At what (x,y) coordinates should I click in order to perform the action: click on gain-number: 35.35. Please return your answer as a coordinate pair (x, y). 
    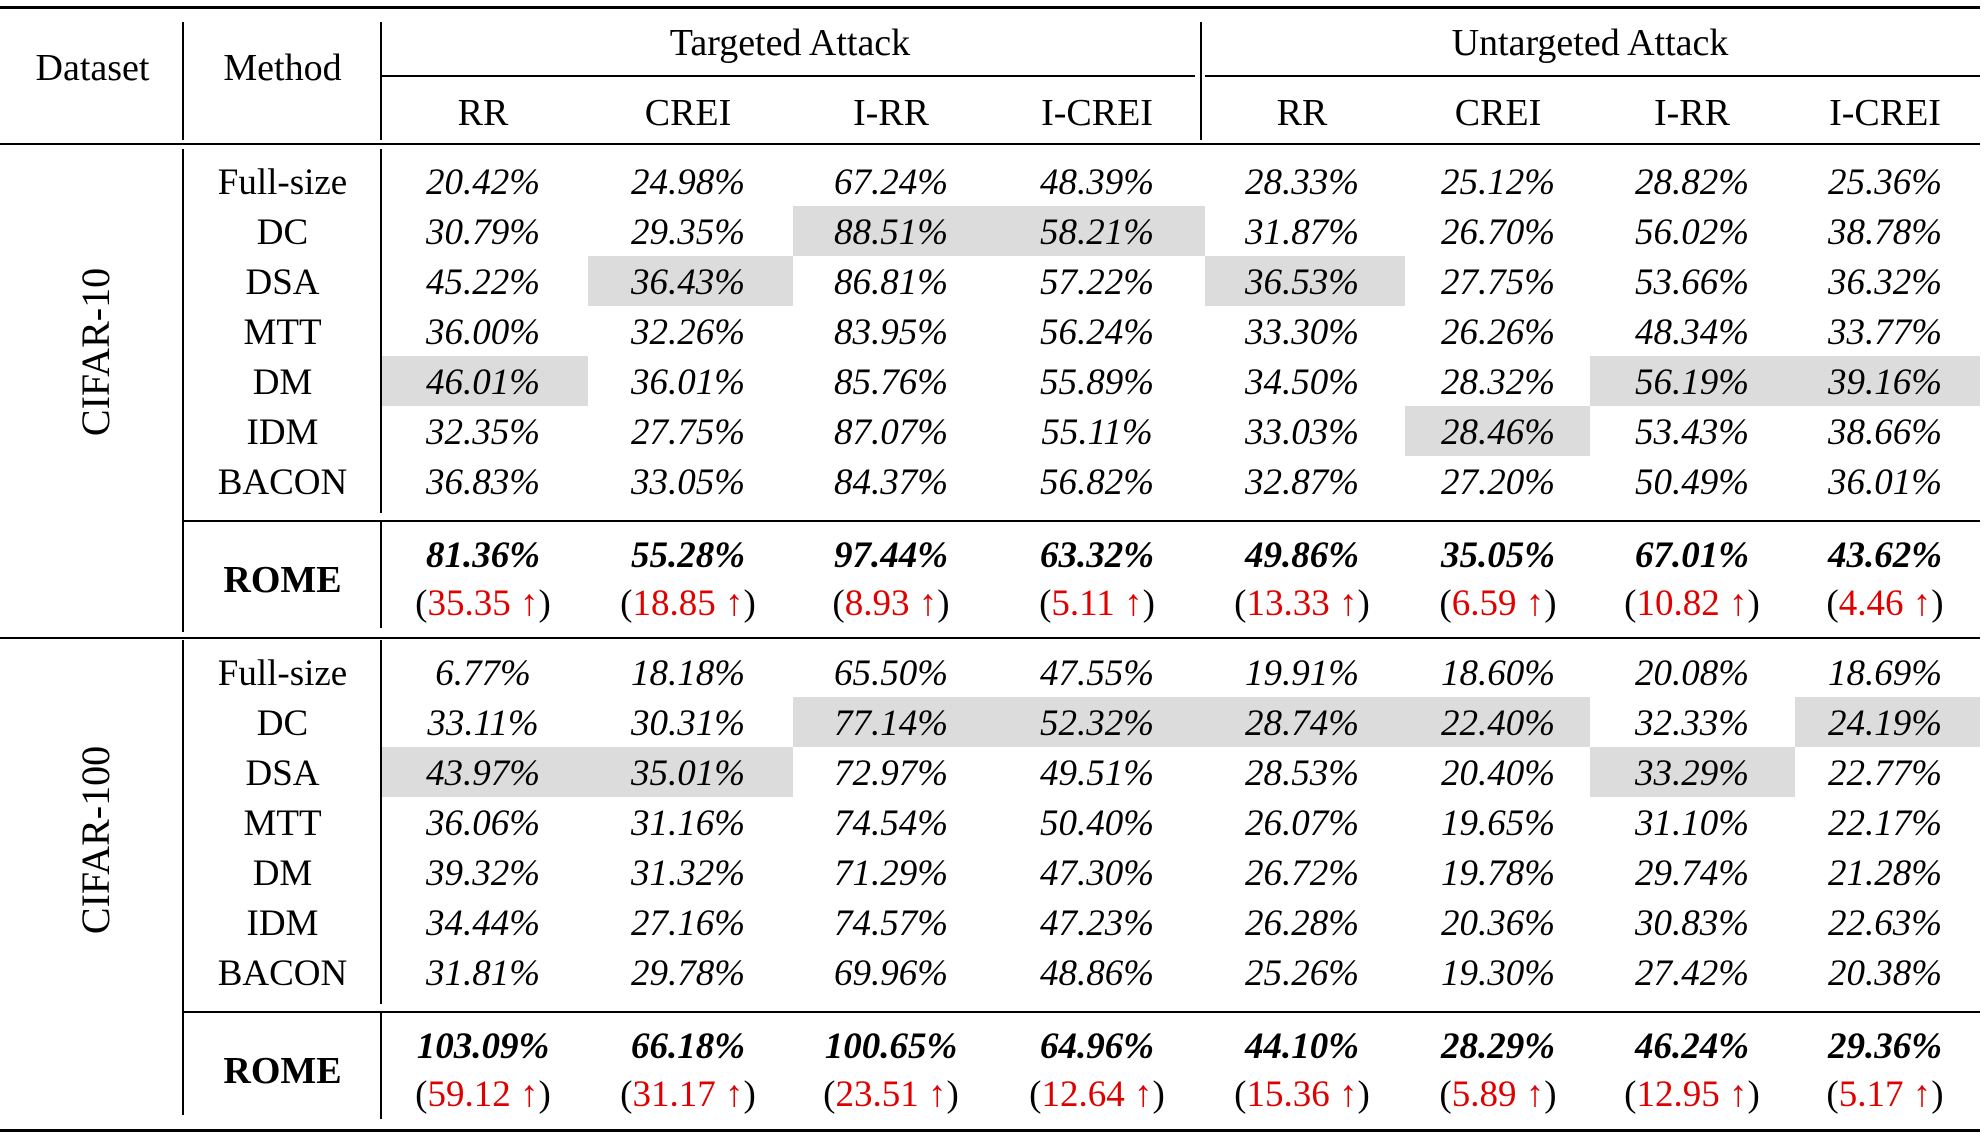
    Looking at the image, I should click on (469, 603).